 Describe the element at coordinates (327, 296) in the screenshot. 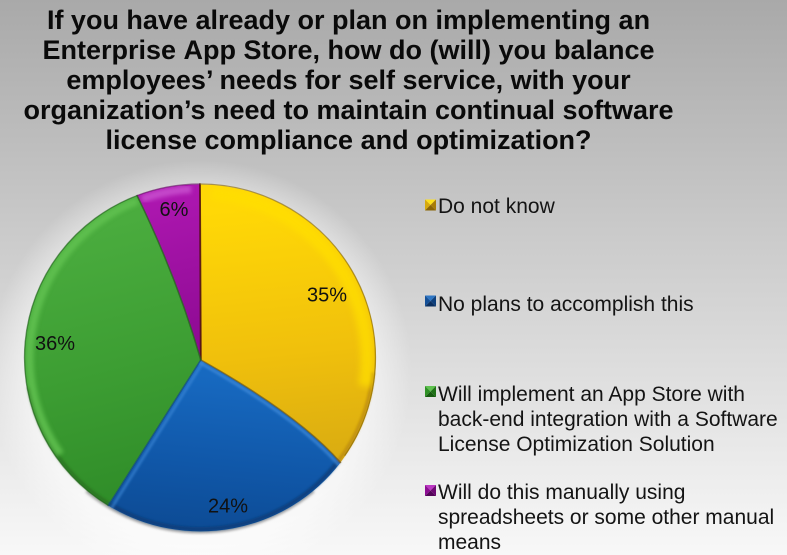

I see `svg-text: 35%` at that location.